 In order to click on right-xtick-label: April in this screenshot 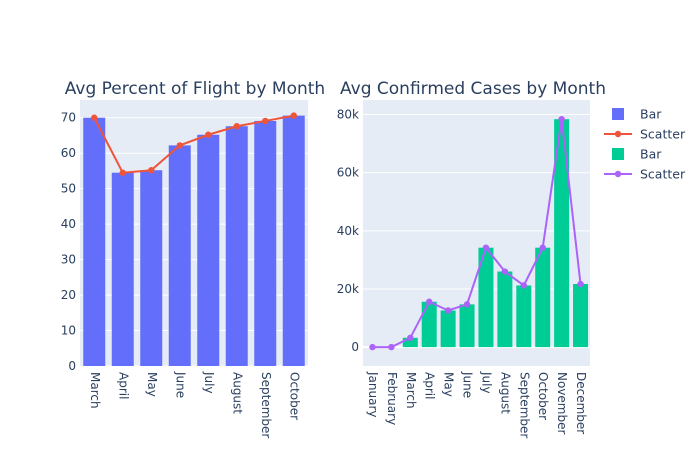, I will do `click(430, 385)`.